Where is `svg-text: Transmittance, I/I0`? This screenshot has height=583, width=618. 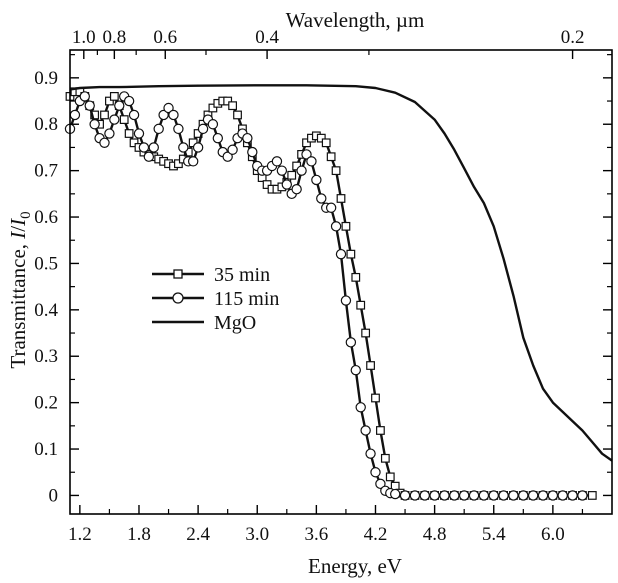
svg-text: Transmittance, I/I0 is located at coordinates (20, 289).